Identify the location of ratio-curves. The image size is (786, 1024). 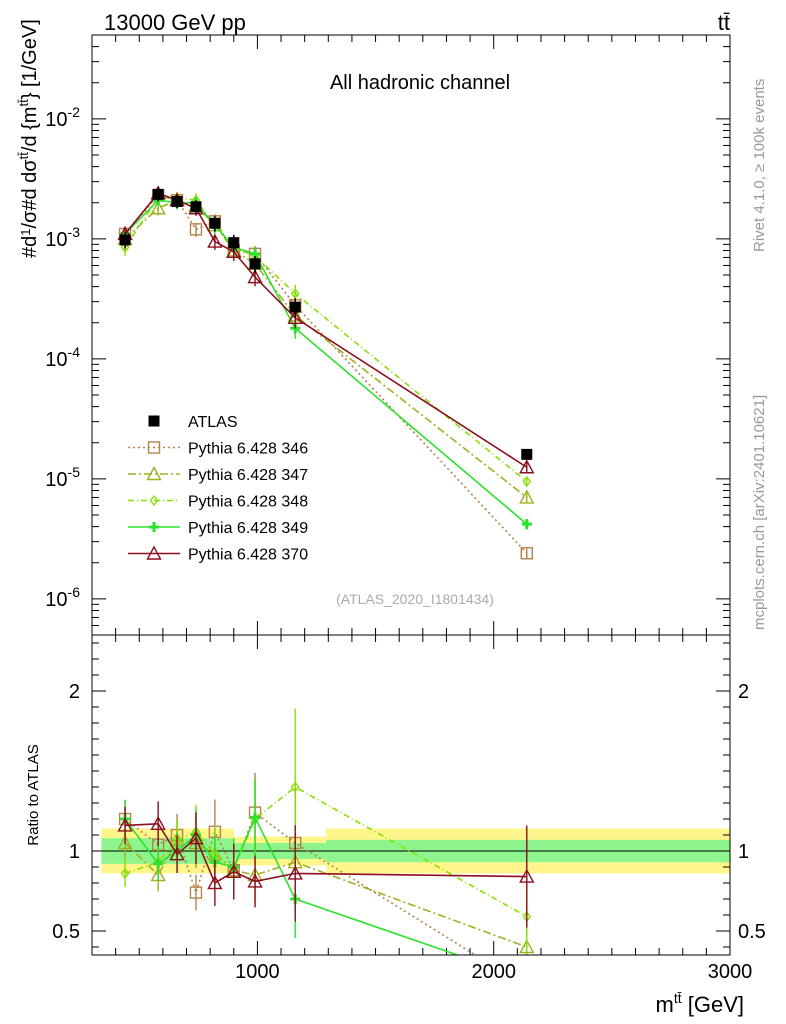
(326, 850).